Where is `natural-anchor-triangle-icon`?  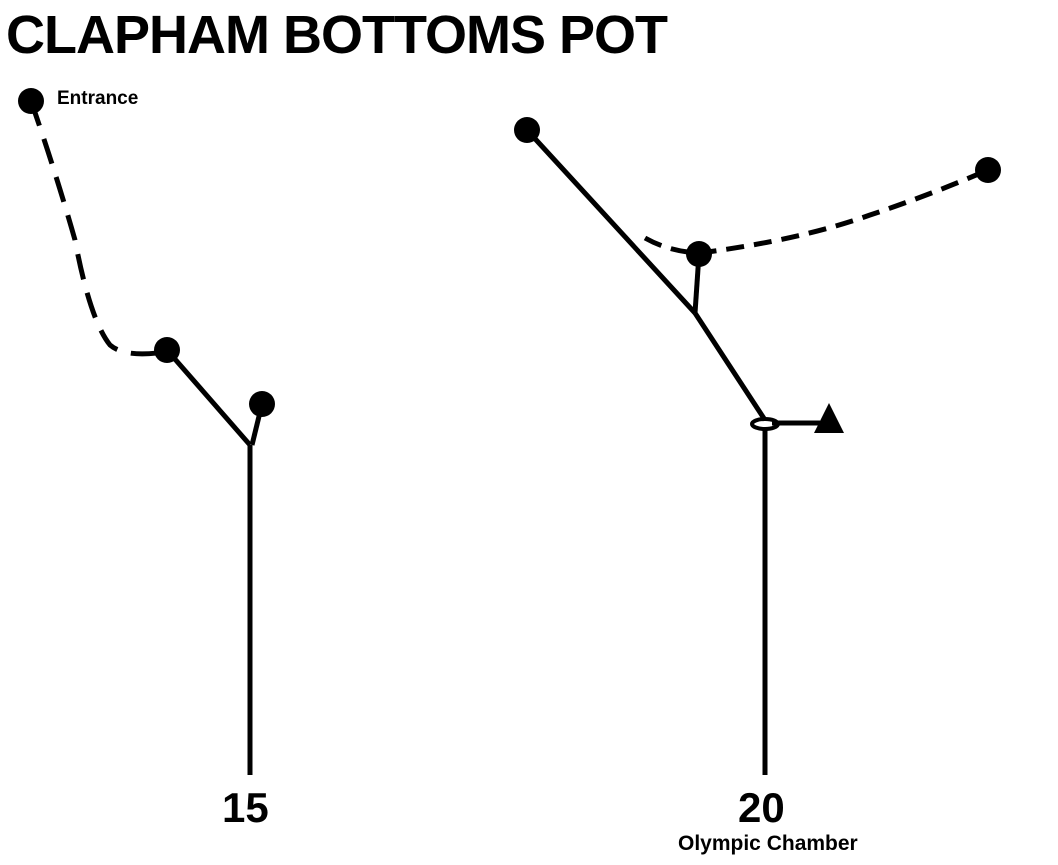
natural-anchor-triangle-icon is located at coordinates (829, 418).